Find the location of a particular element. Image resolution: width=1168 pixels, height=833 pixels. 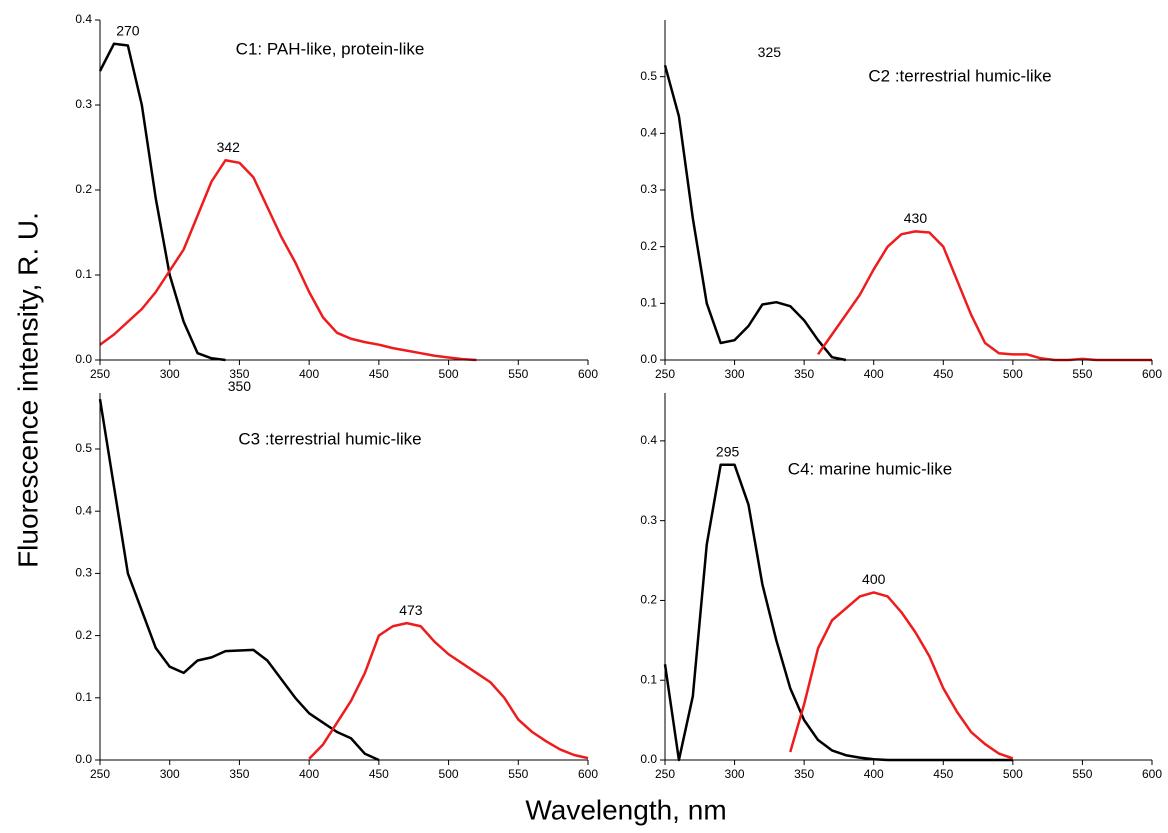

peak-label: 270 is located at coordinates (128, 31).